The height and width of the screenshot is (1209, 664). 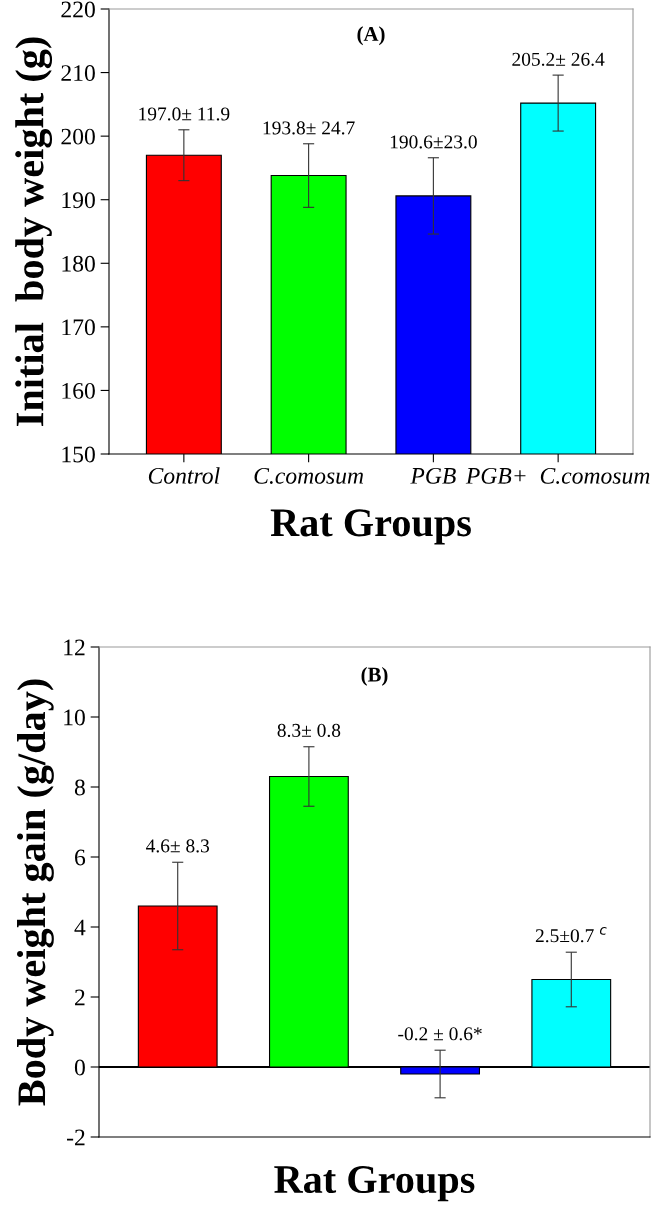 I want to click on y-tick-label: 200, so click(x=78, y=136).